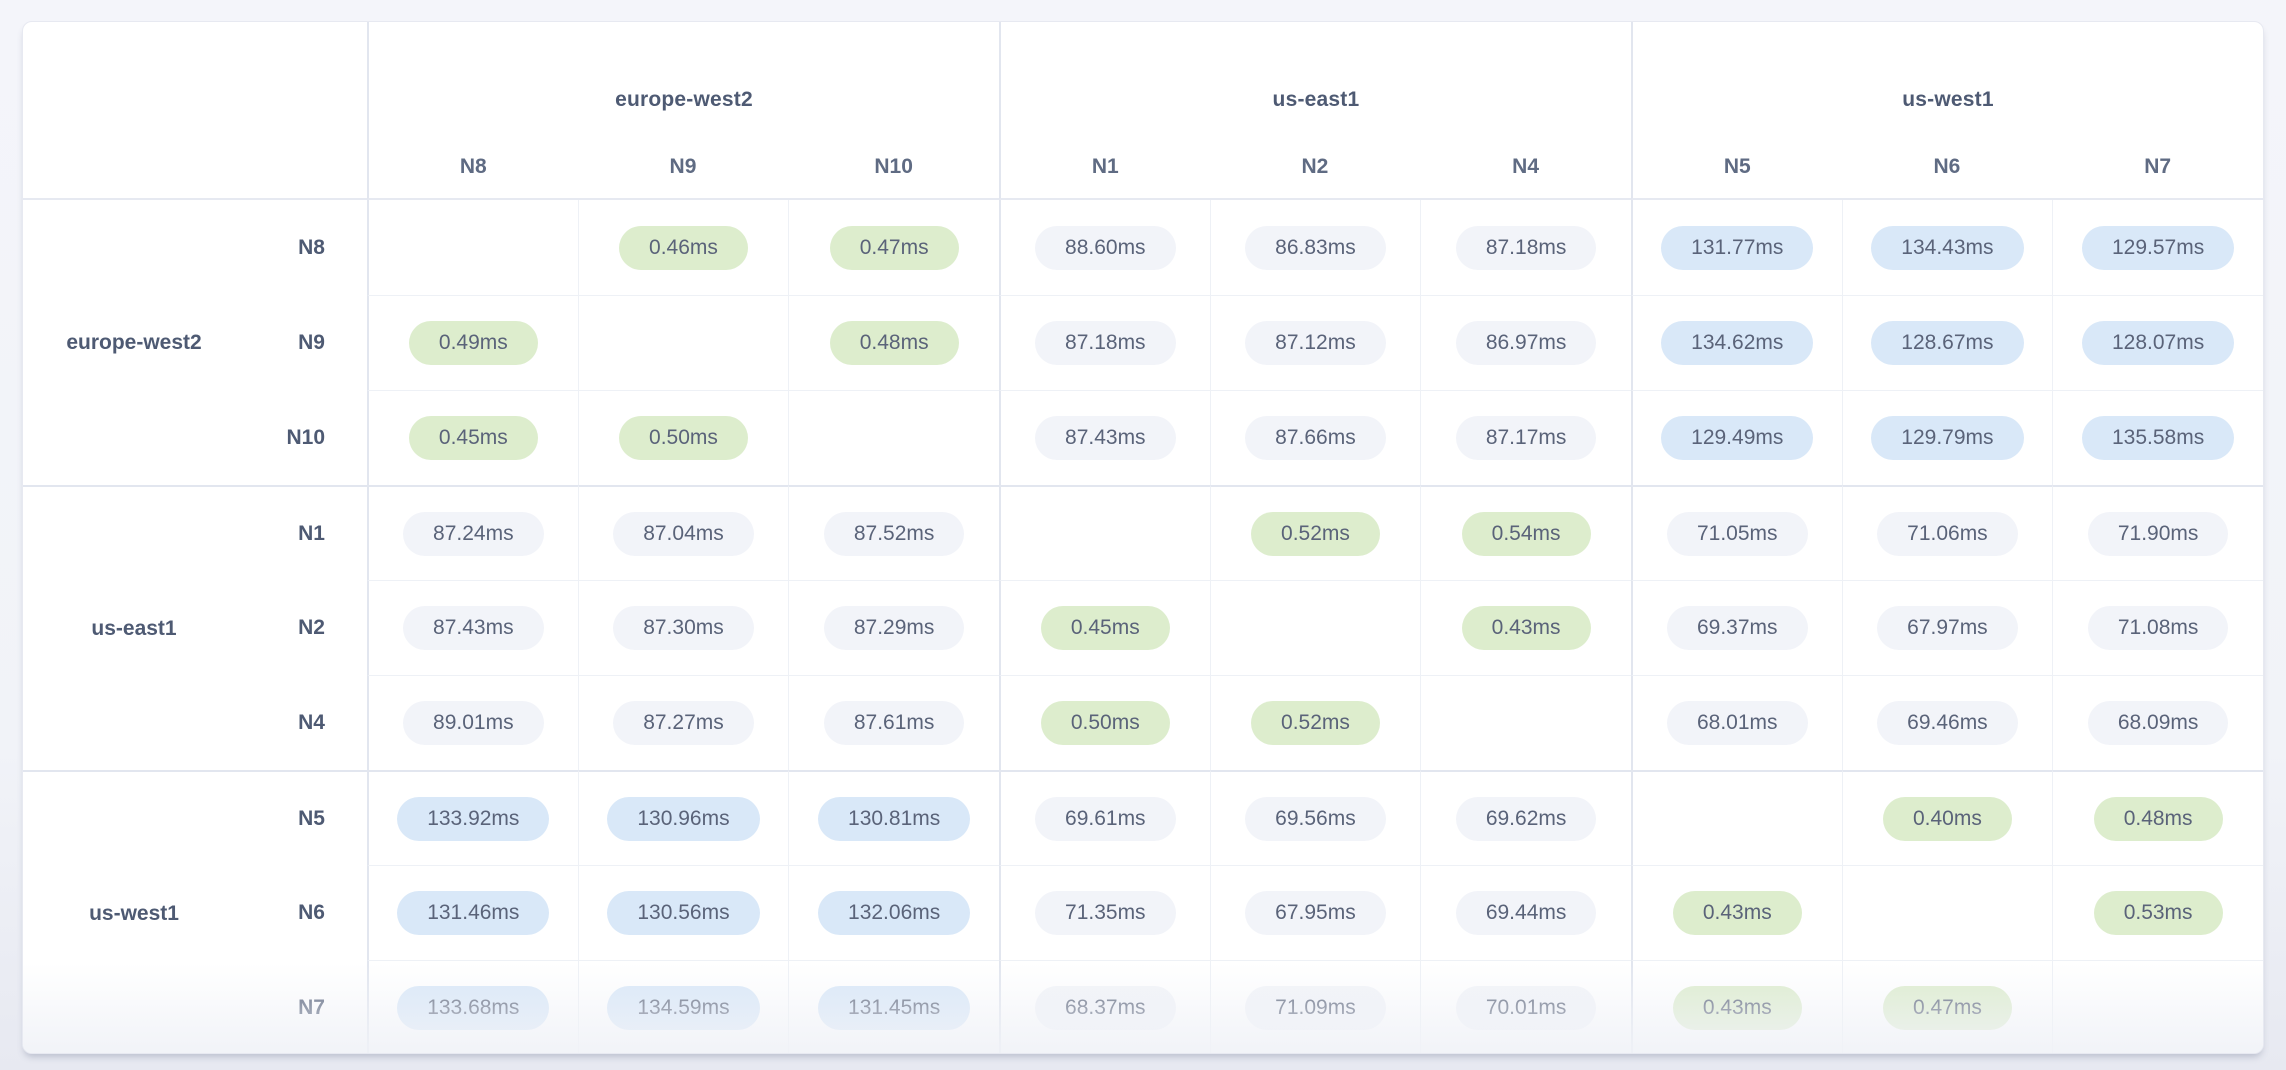  Describe the element at coordinates (1105, 1008) in the screenshot. I see `latency-pill: 68.37ms` at that location.